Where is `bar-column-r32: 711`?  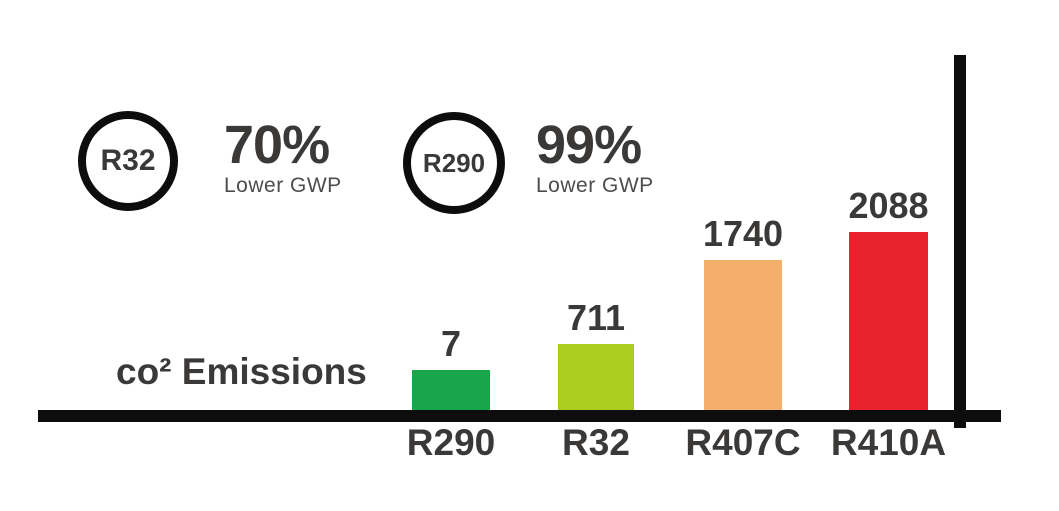
bar-column-r32: 711 is located at coordinates (596, 355).